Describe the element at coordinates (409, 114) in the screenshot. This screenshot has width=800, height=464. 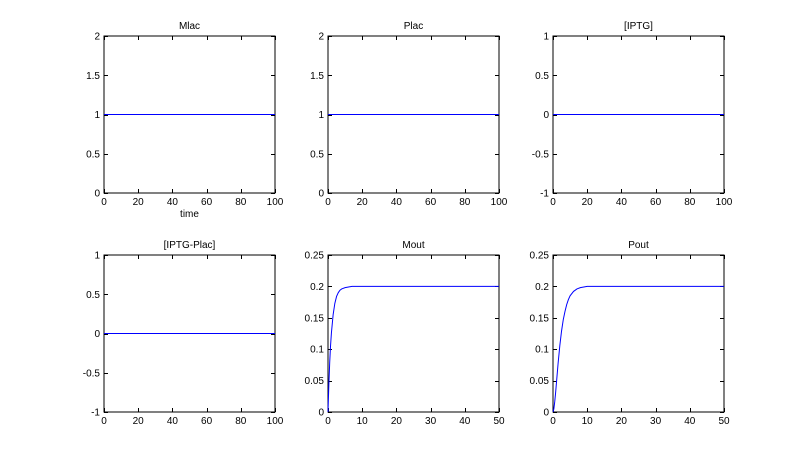
I see `subplot-2: Plac 0 20 40 60 80 100 0 0.5 1 1.5 2` at that location.